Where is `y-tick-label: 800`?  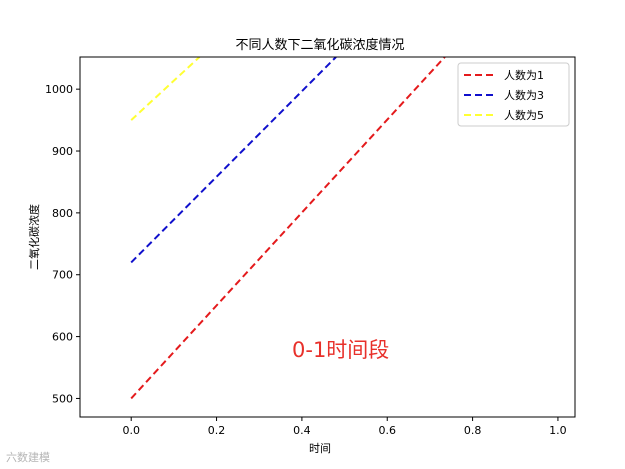
y-tick-label: 800 is located at coordinates (62, 213).